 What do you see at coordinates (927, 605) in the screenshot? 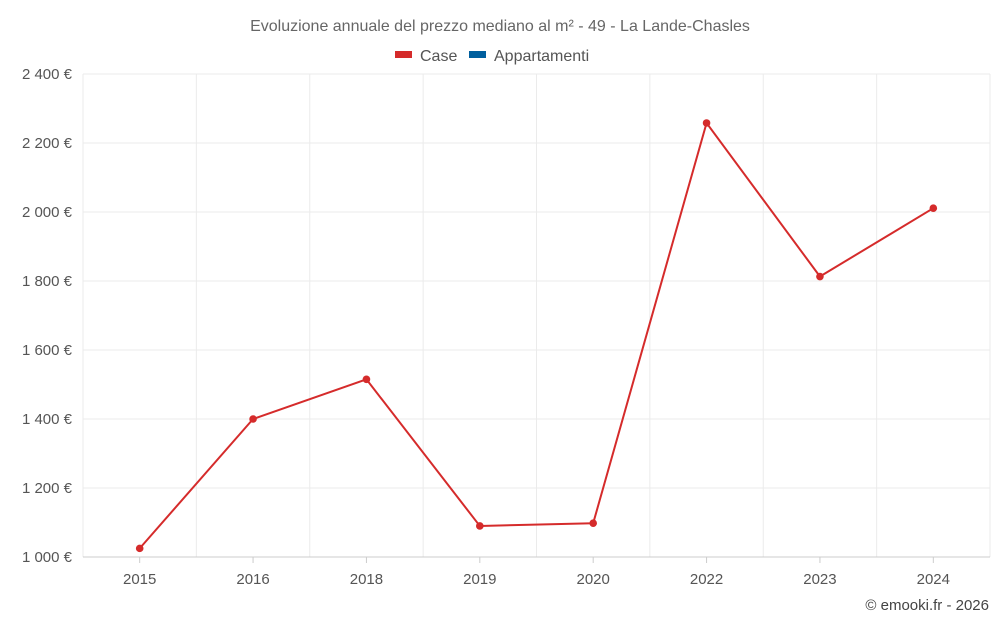
I see `credit-text: © emooki.fr - 2026` at bounding box center [927, 605].